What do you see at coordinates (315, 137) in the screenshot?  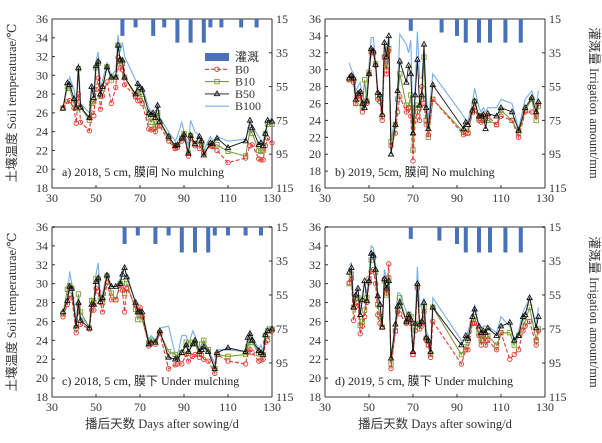 I see `y-tick-label: 22` at bounding box center [315, 137].